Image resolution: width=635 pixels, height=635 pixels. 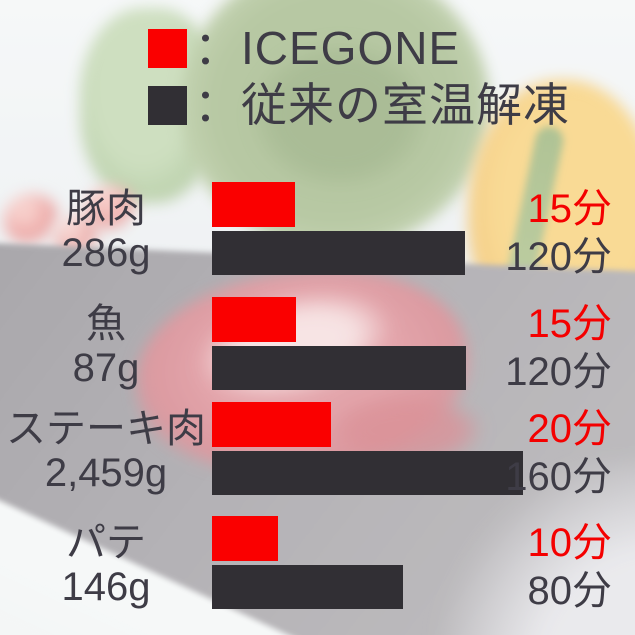 I want to click on category-weight: 87g, so click(x=106, y=367).